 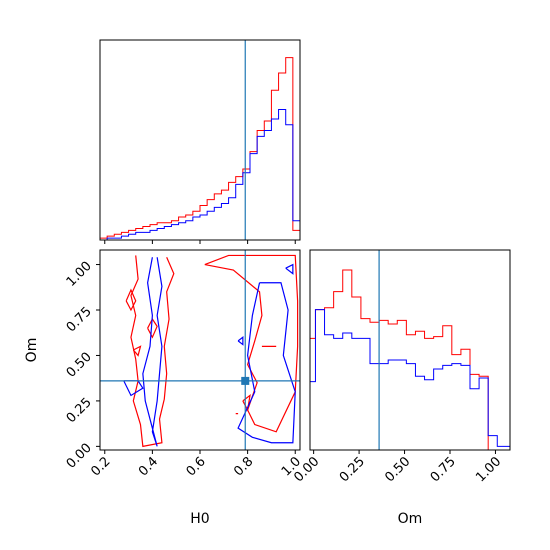 I want to click on om-histogram-blue-series, so click(x=410, y=379).